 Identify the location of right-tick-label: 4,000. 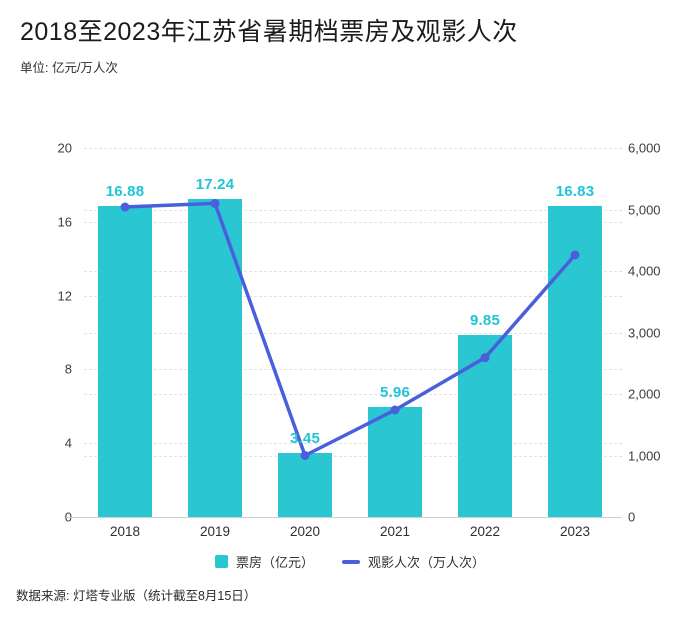
(644, 271).